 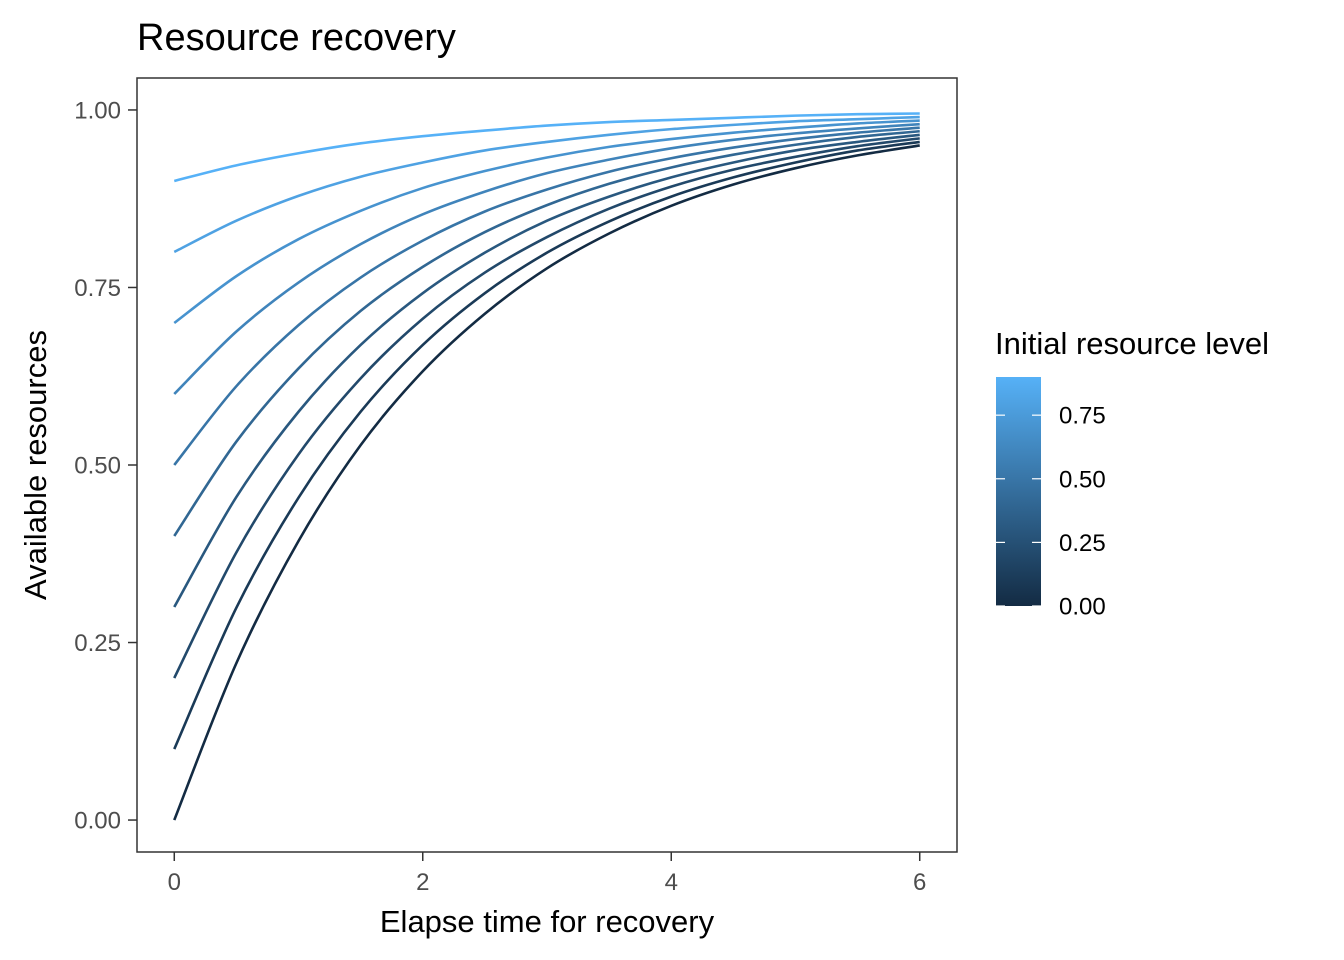 I want to click on colorbar-tick-label: 0.50, so click(x=1082, y=479).